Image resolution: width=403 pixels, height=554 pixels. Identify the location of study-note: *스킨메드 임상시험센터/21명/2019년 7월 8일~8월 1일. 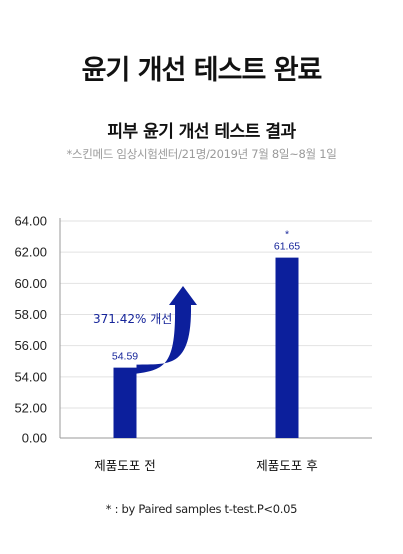
(201, 154).